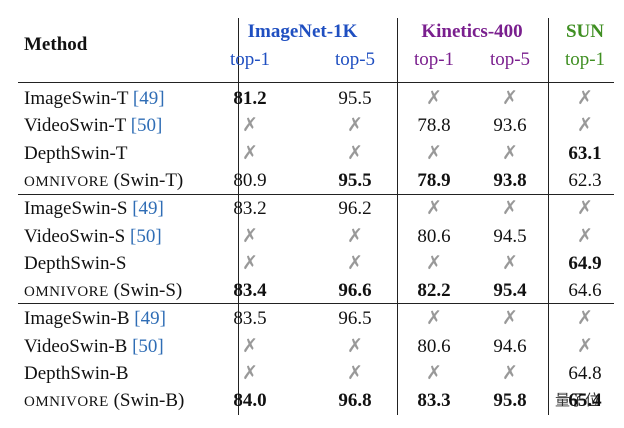 This screenshot has height=428, width=624. Describe the element at coordinates (250, 98) in the screenshot. I see `value-cell: 81.2` at that location.